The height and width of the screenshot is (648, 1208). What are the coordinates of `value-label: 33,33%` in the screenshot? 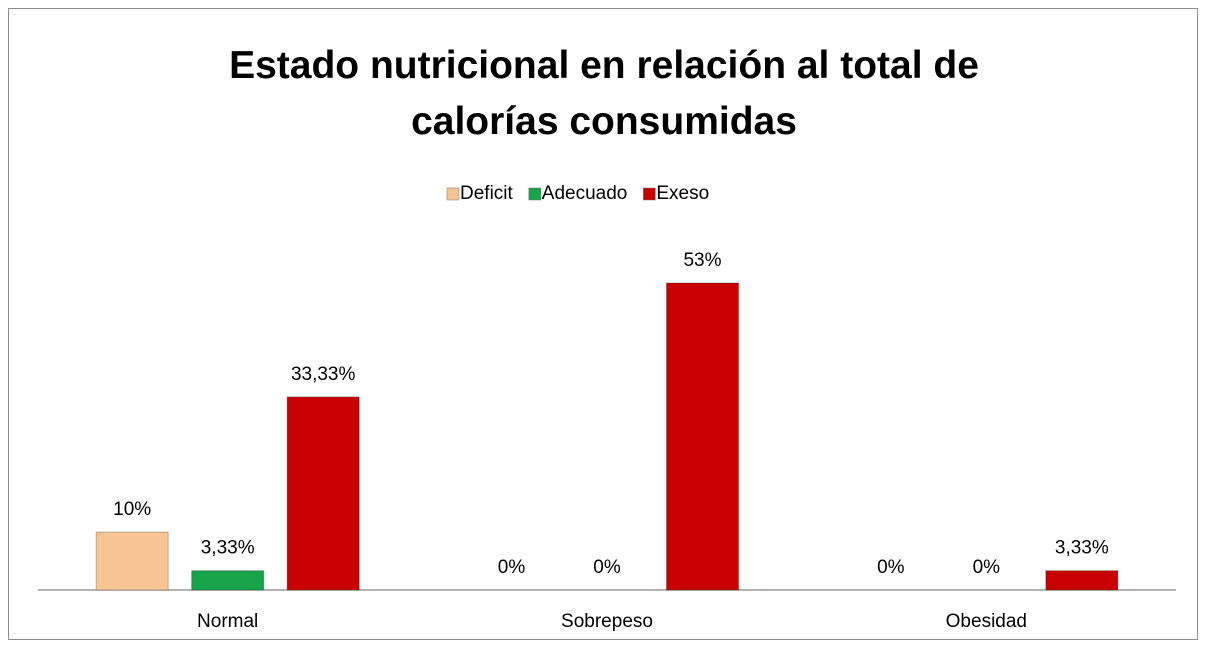 It's located at (323, 374).